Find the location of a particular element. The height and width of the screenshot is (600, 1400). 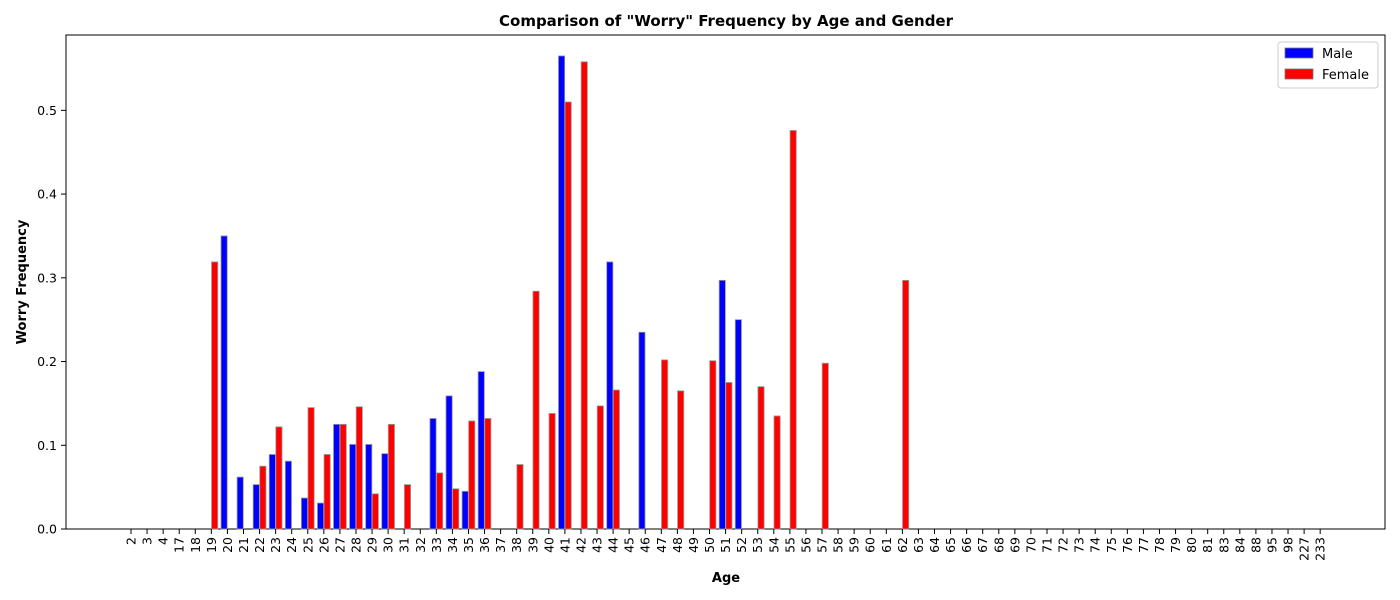

y-tick-label: 0.5 is located at coordinates (47, 110).